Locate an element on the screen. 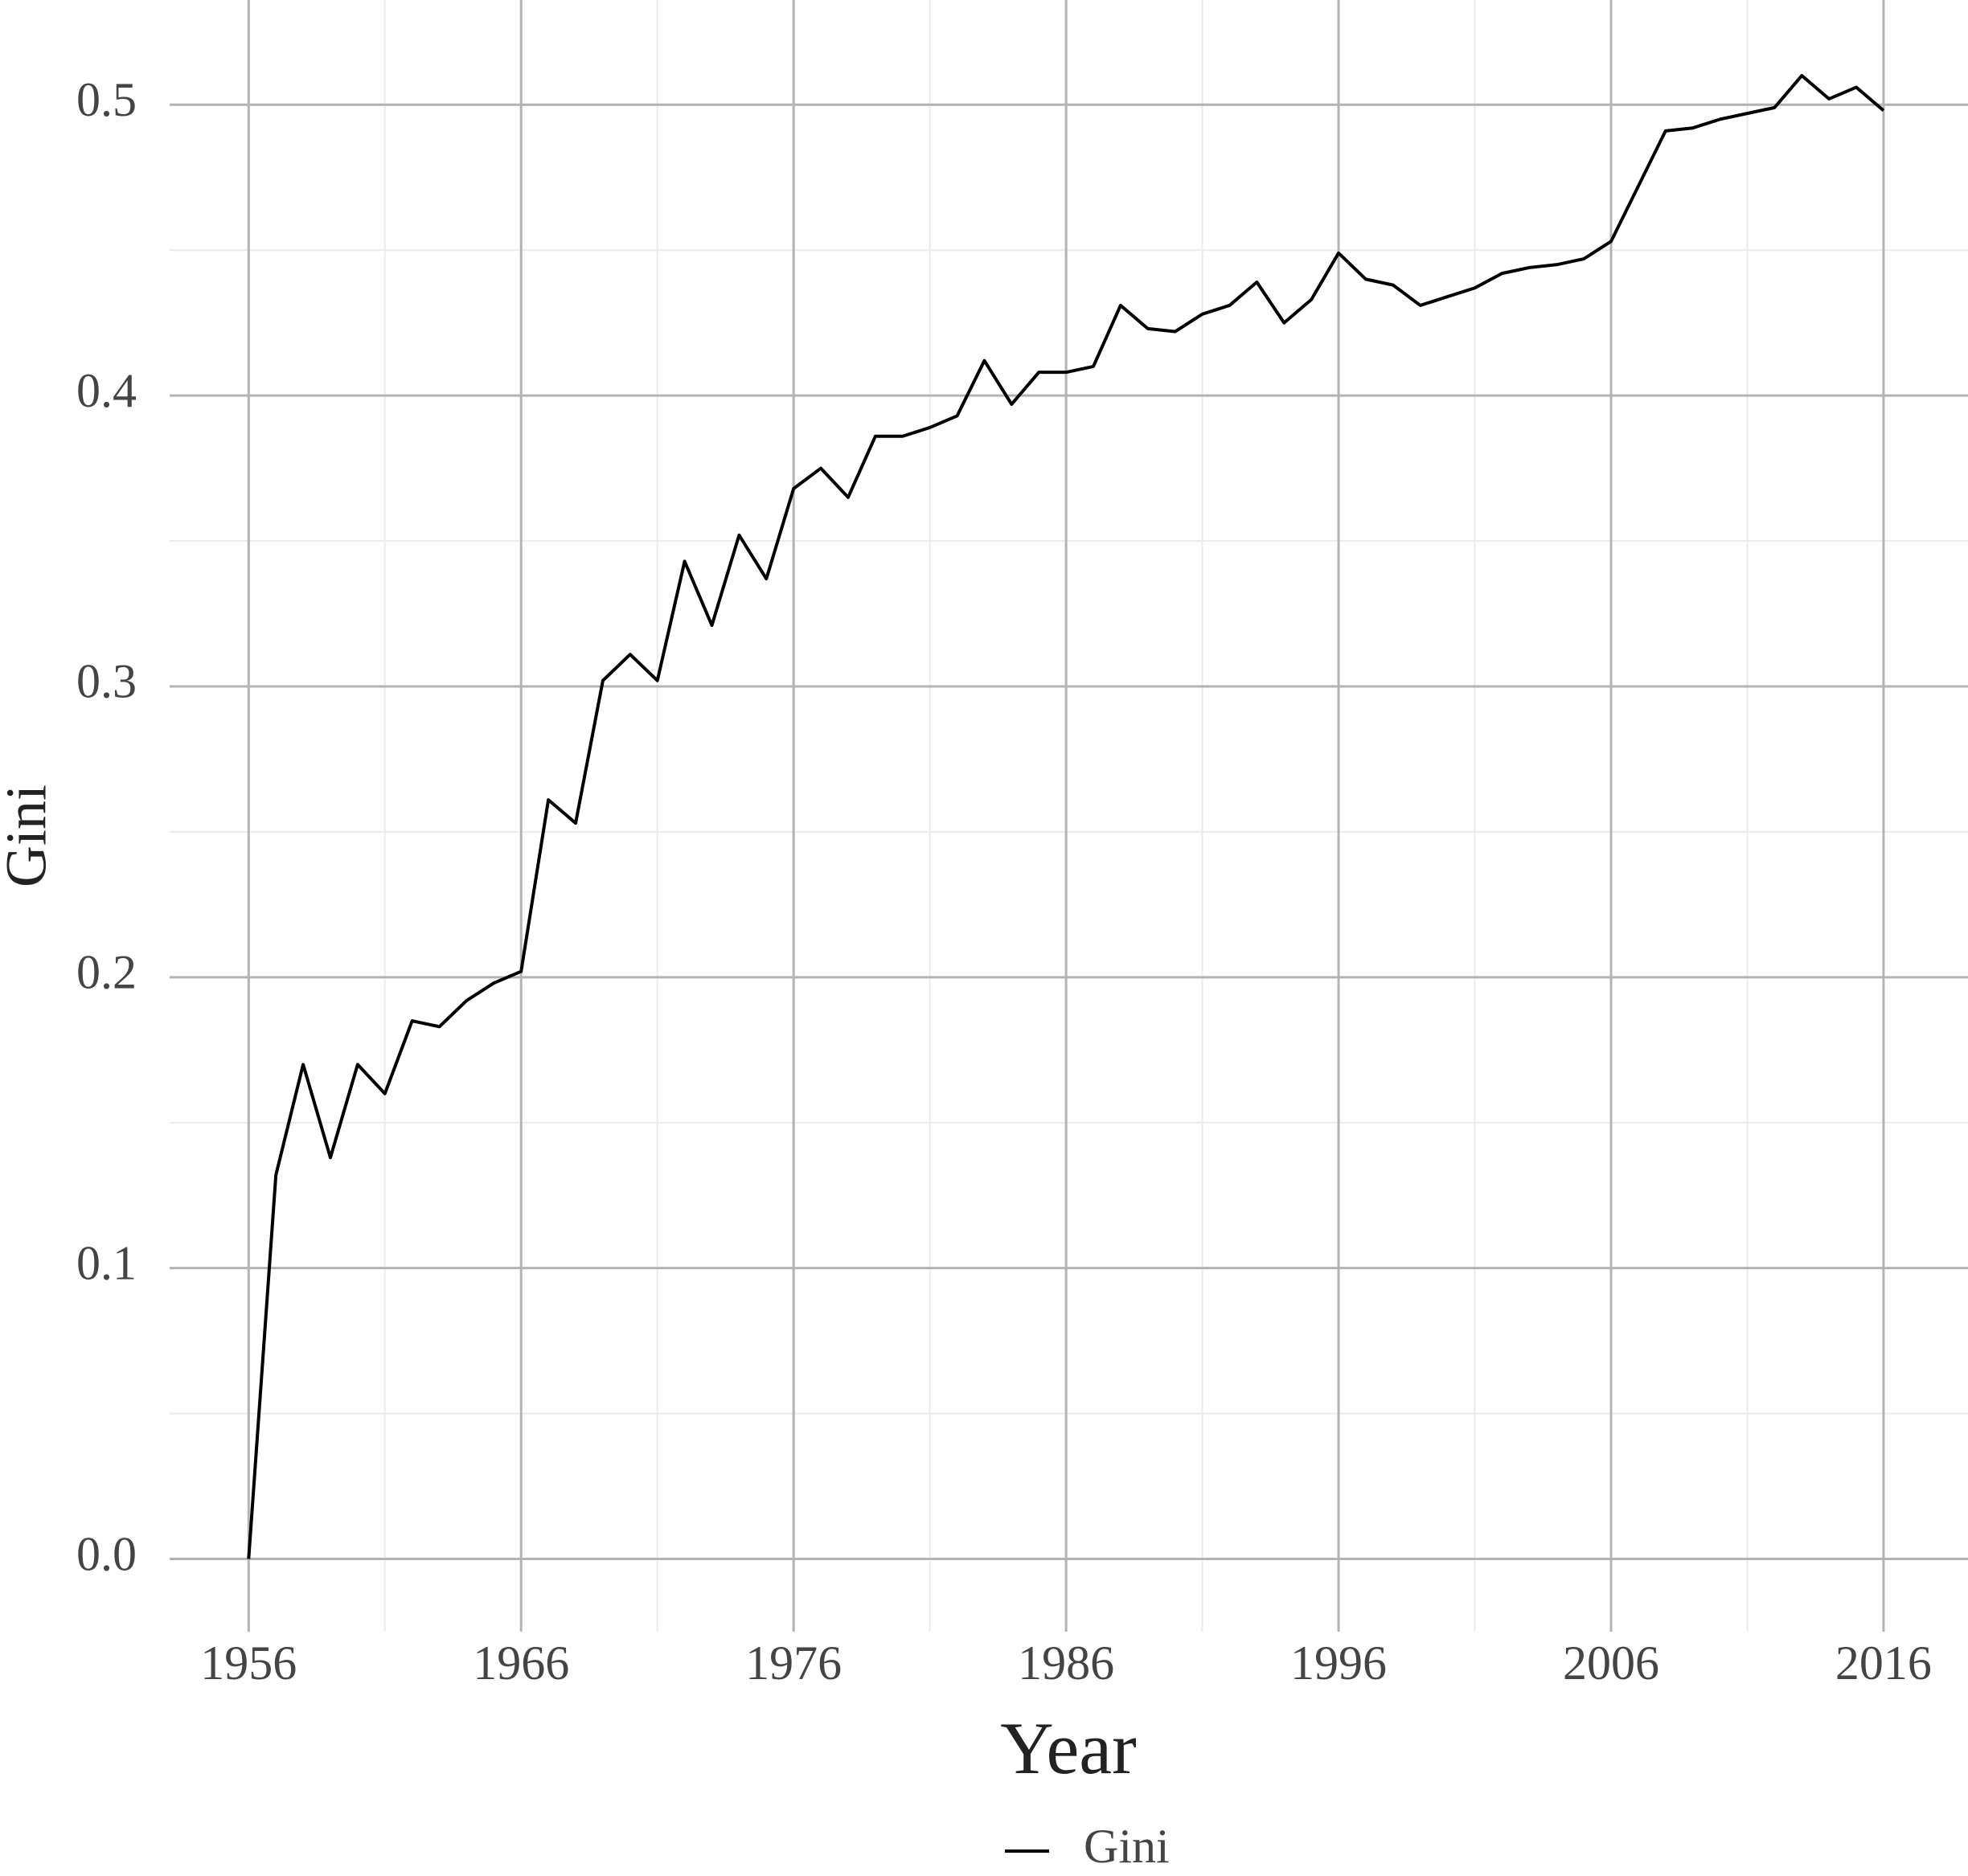  y-tick-label: 0.0 is located at coordinates (106, 1553).